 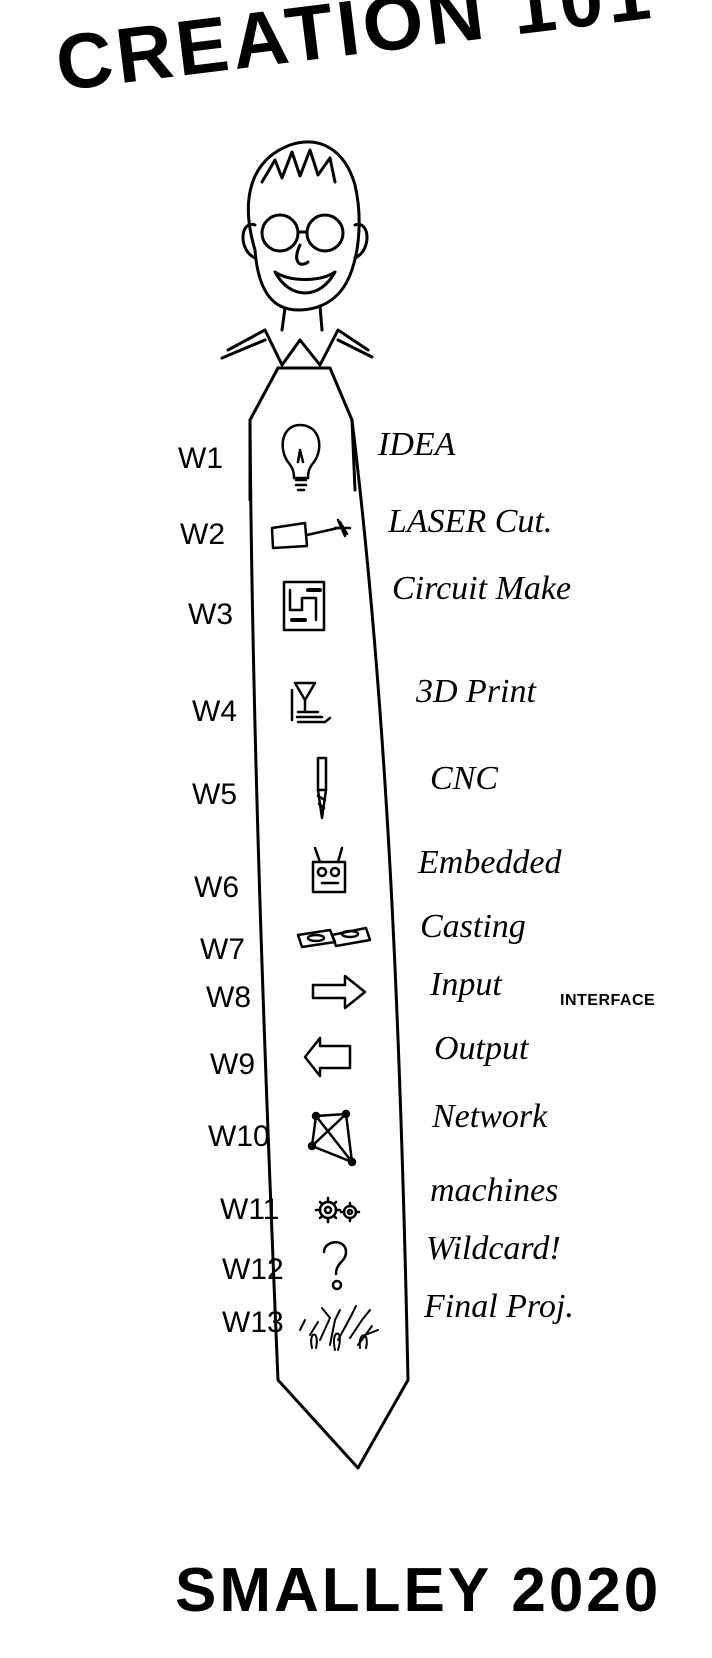 I want to click on topic-label: IDEA, so click(x=417, y=444).